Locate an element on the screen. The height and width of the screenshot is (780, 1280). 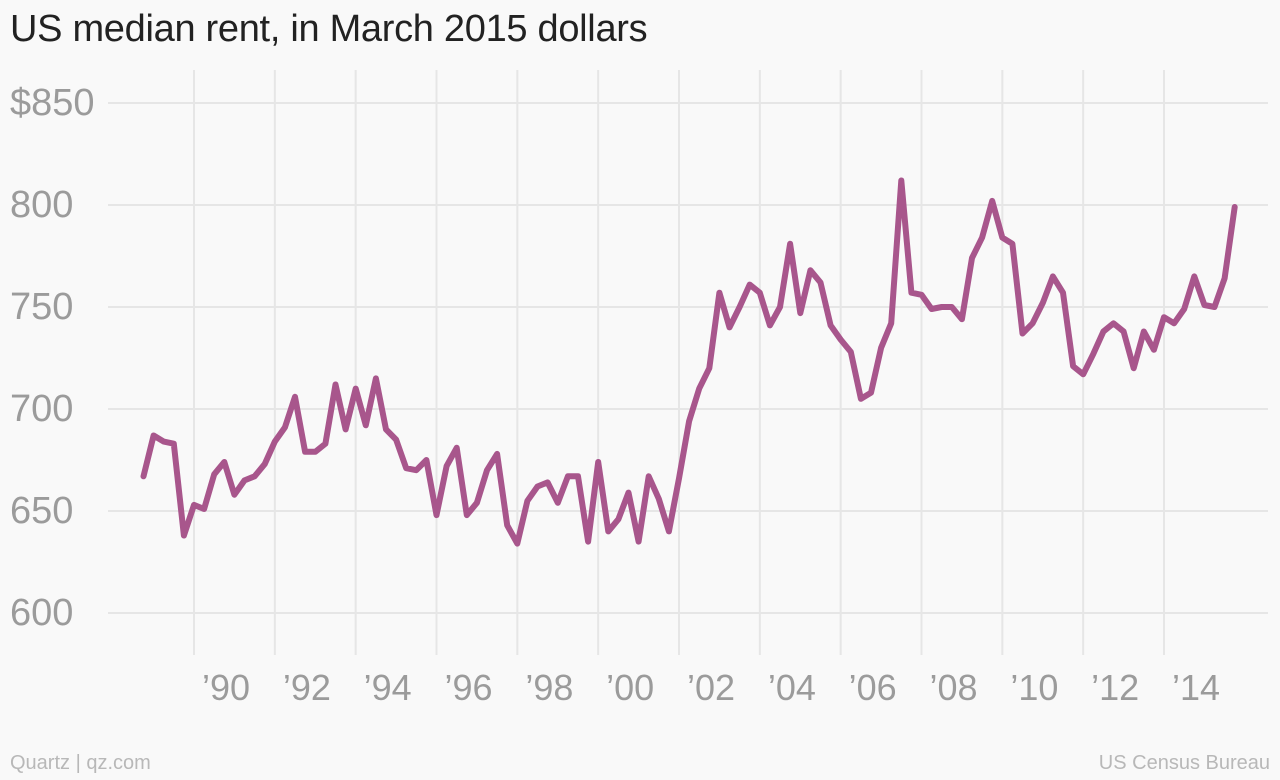
footer-credit: Quartz | qz.com is located at coordinates (80, 763).